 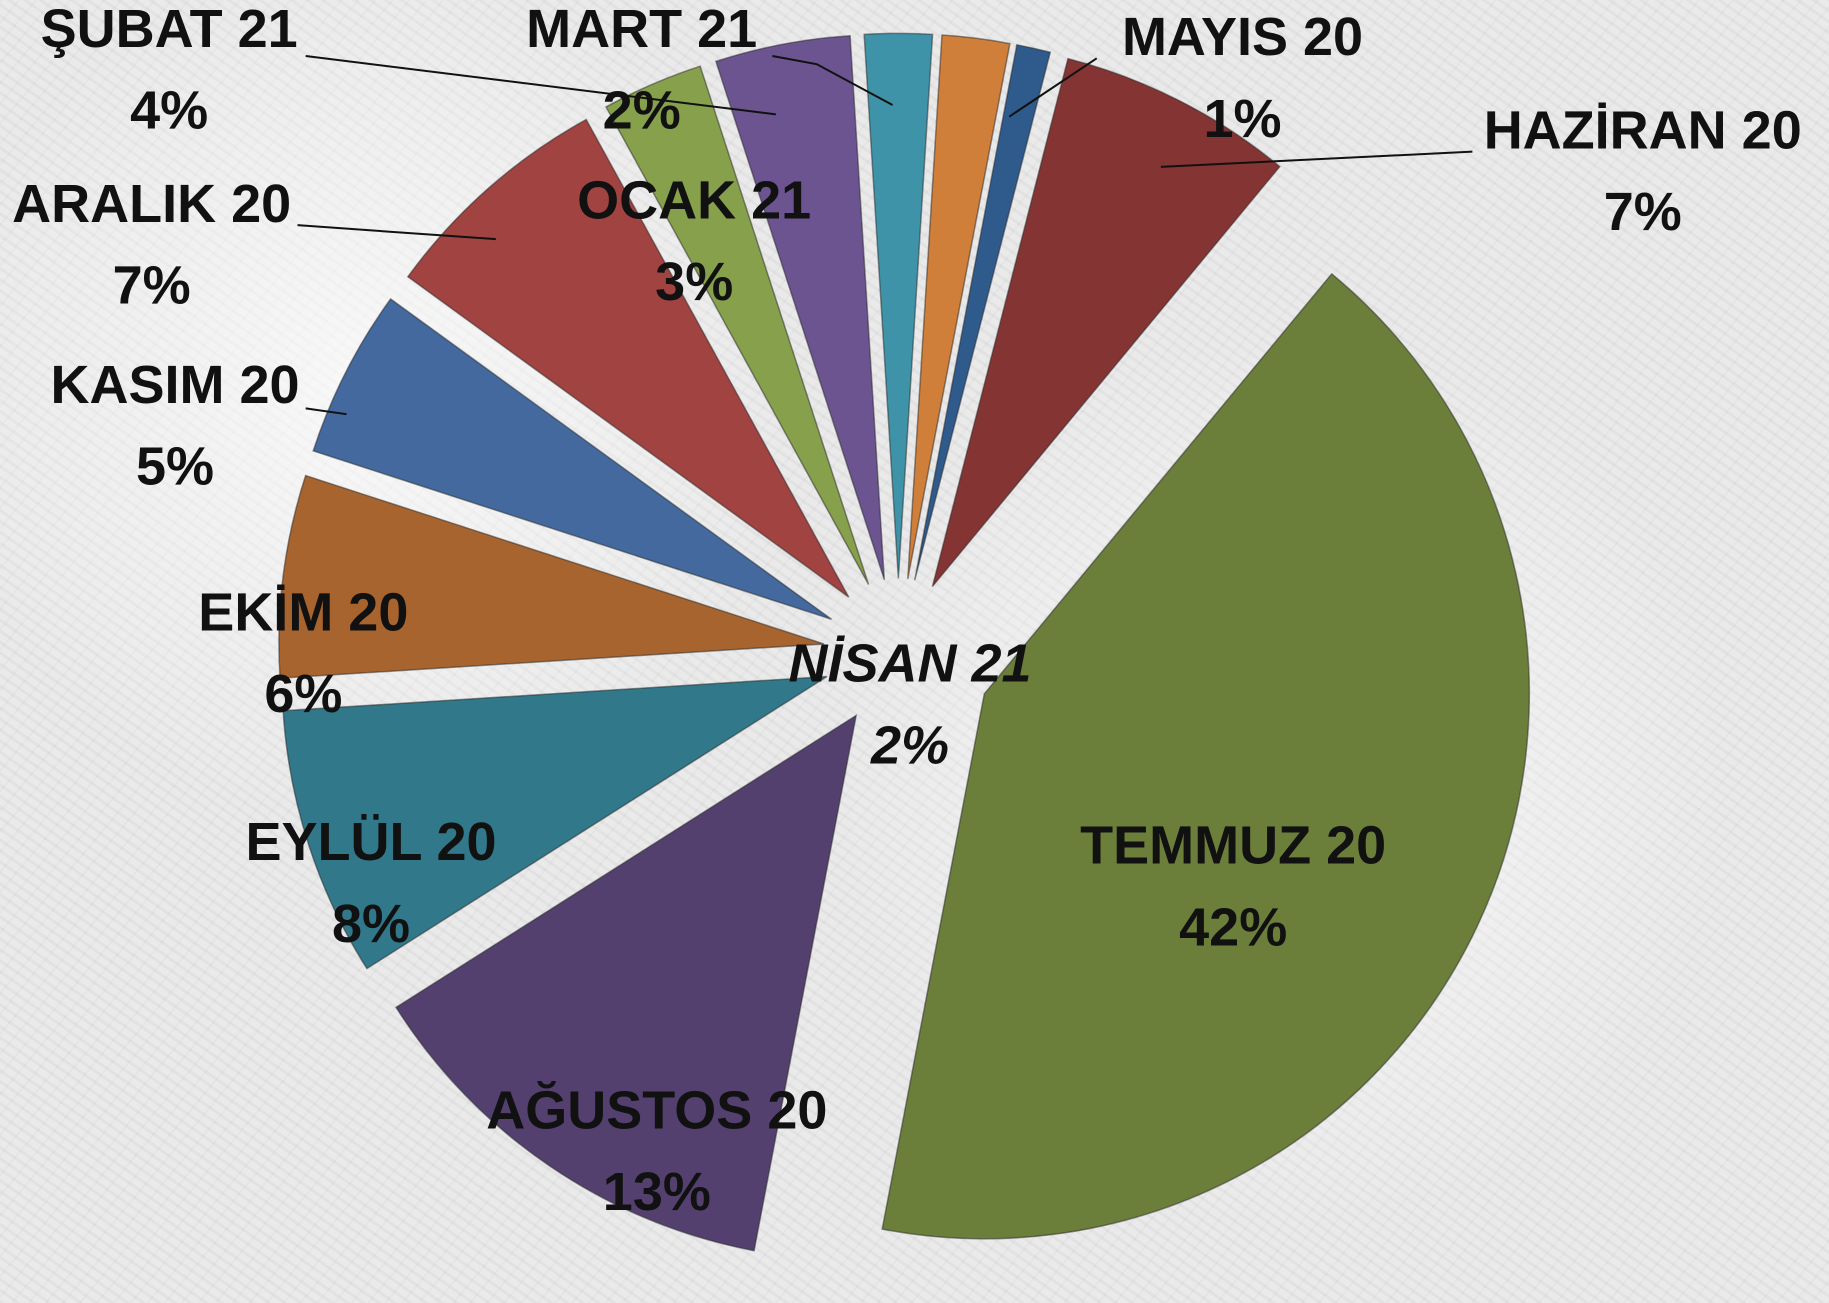 What do you see at coordinates (1233, 927) in the screenshot?
I see `slice-value-label: 42%` at bounding box center [1233, 927].